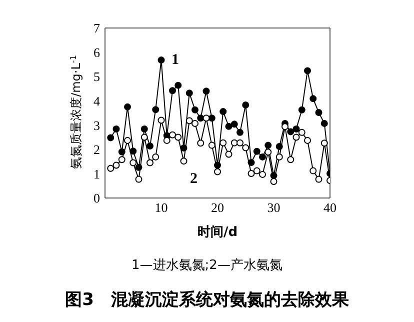 The height and width of the screenshot is (322, 414). I want to click on y-tick-label: 5, so click(97, 76).